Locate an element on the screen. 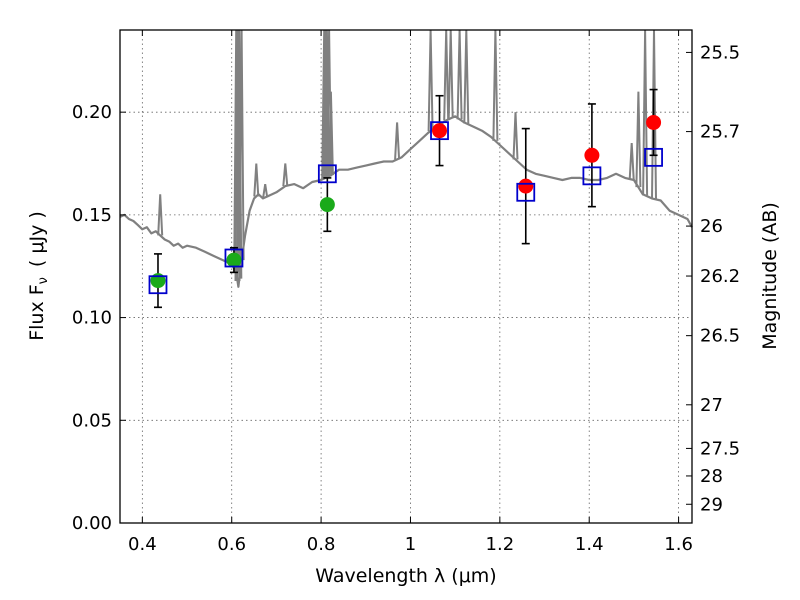  x-tick-label: 1.4 is located at coordinates (589, 544).